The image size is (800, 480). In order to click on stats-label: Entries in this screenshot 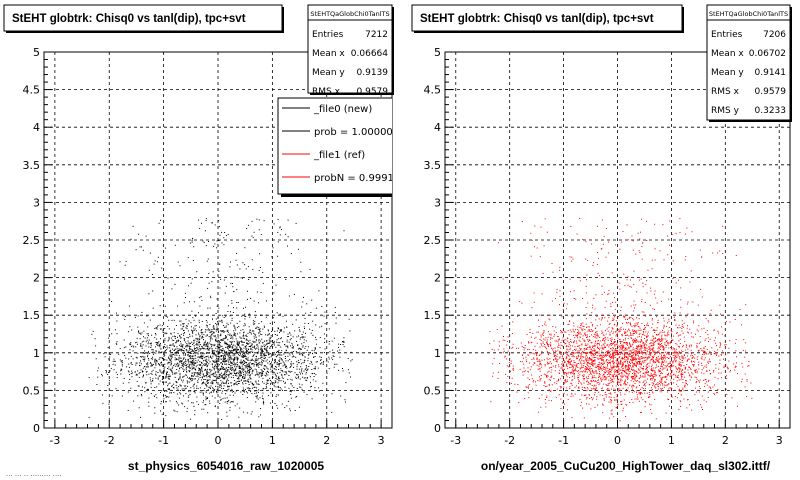, I will do `click(328, 35)`.